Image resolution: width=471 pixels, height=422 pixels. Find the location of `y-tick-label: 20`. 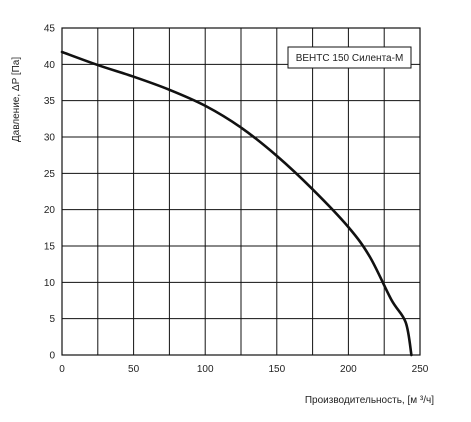

y-tick-label: 20 is located at coordinates (50, 210).